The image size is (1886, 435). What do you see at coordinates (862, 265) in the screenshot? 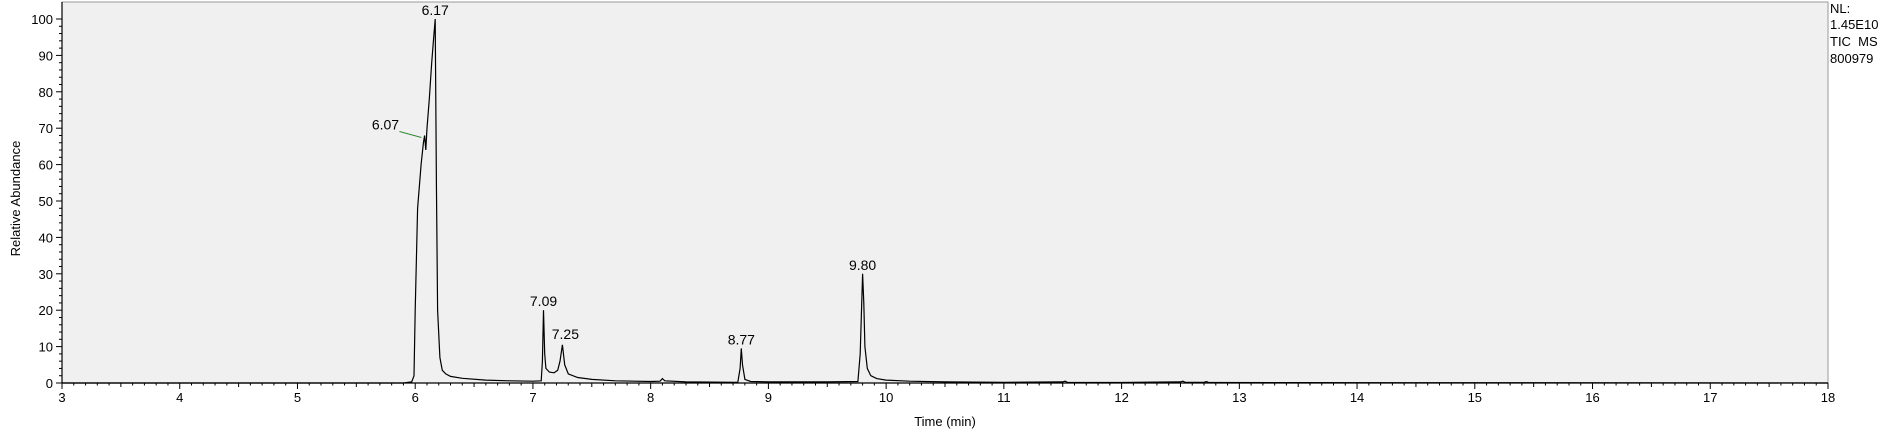
I see `peak-label: 9.80` at bounding box center [862, 265].